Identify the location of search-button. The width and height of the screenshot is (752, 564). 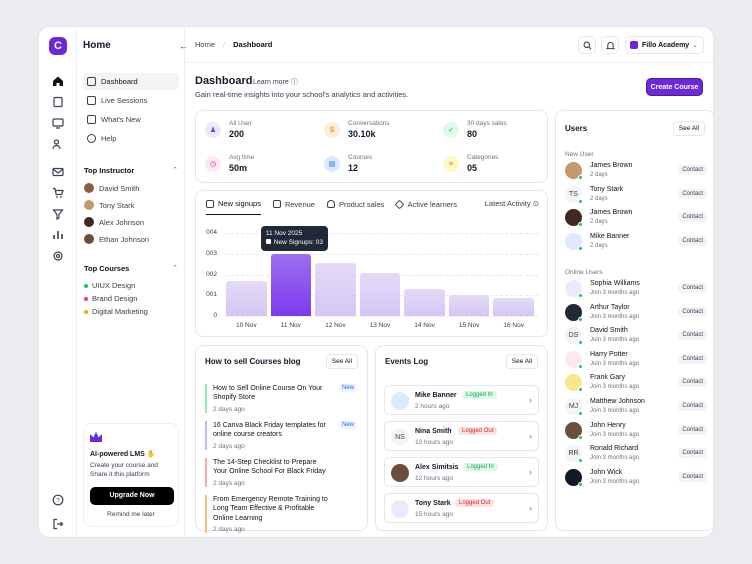
(587, 45).